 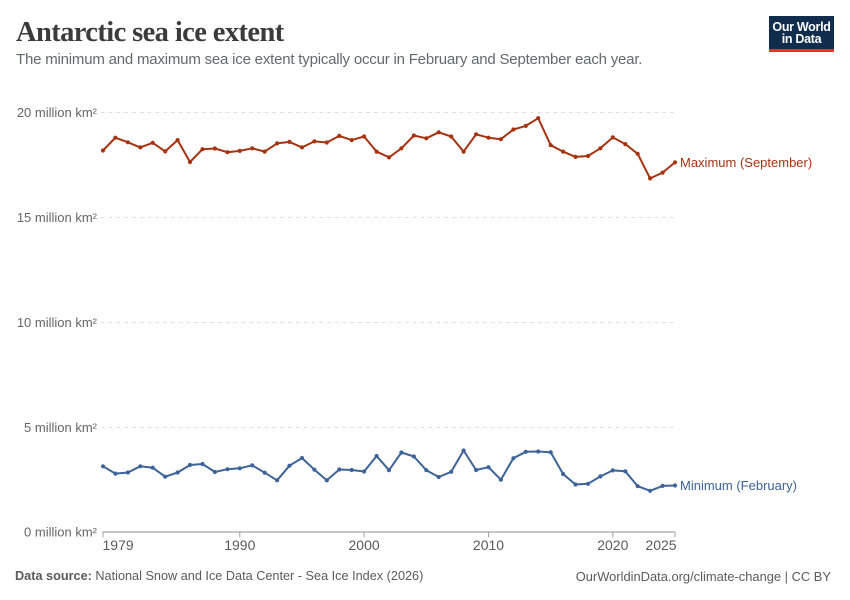 What do you see at coordinates (57, 217) in the screenshot?
I see `svg-text: 15 million km²` at bounding box center [57, 217].